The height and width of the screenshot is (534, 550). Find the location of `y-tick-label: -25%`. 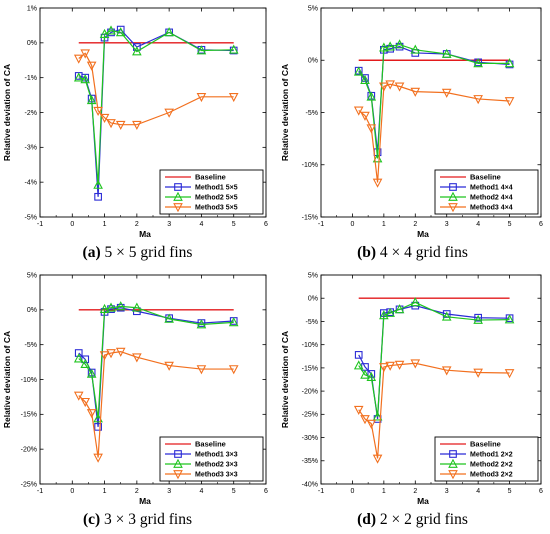

y-tick-label: -25% is located at coordinates (29, 484).